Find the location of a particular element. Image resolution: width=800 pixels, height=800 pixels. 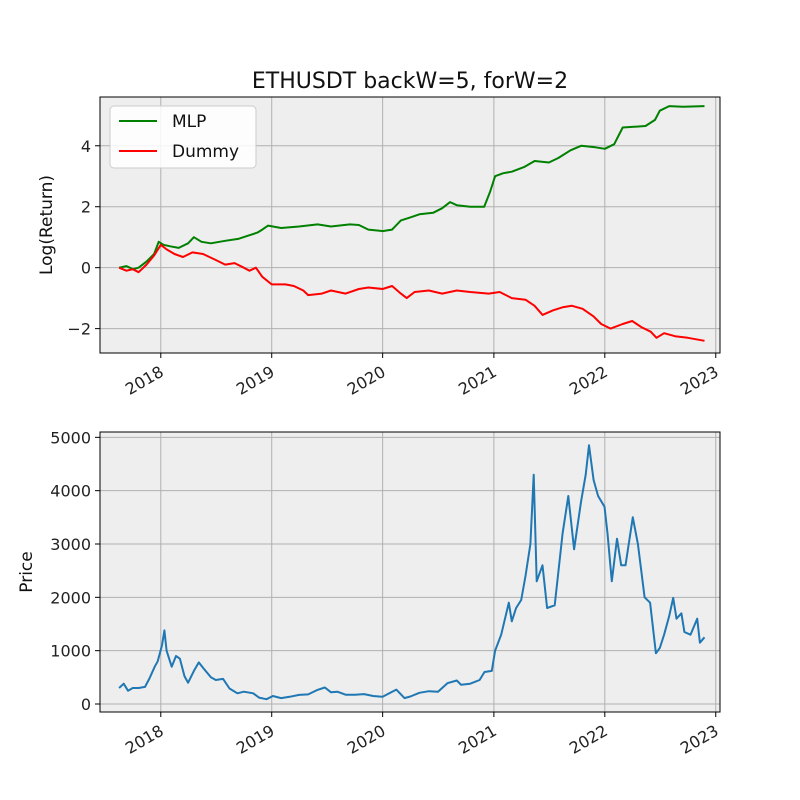

top-y-tick-label: −2 is located at coordinates (79, 329).